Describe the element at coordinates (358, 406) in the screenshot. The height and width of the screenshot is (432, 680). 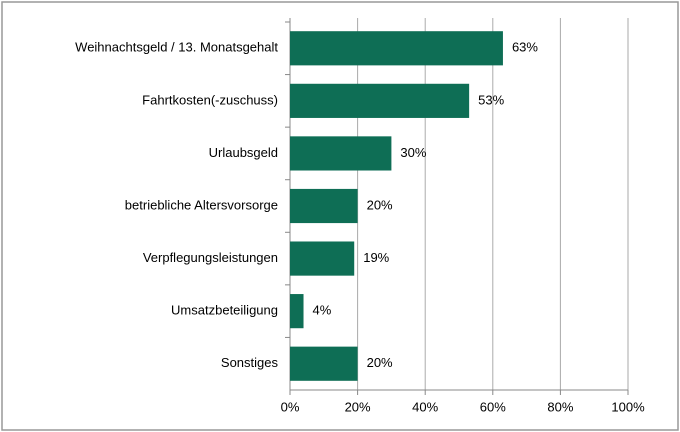
I see `x-tick-label: 20%` at that location.